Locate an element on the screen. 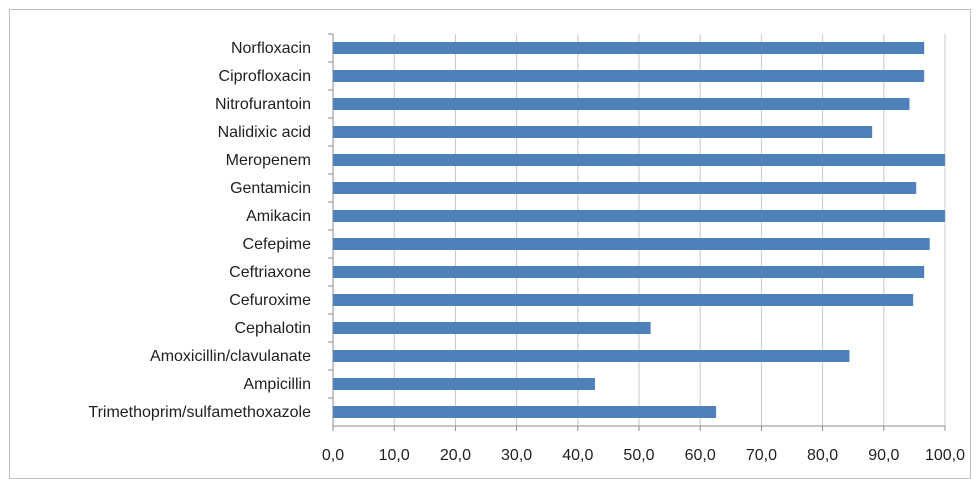 The width and height of the screenshot is (979, 479). category-label: Gentamicin is located at coordinates (270, 188).